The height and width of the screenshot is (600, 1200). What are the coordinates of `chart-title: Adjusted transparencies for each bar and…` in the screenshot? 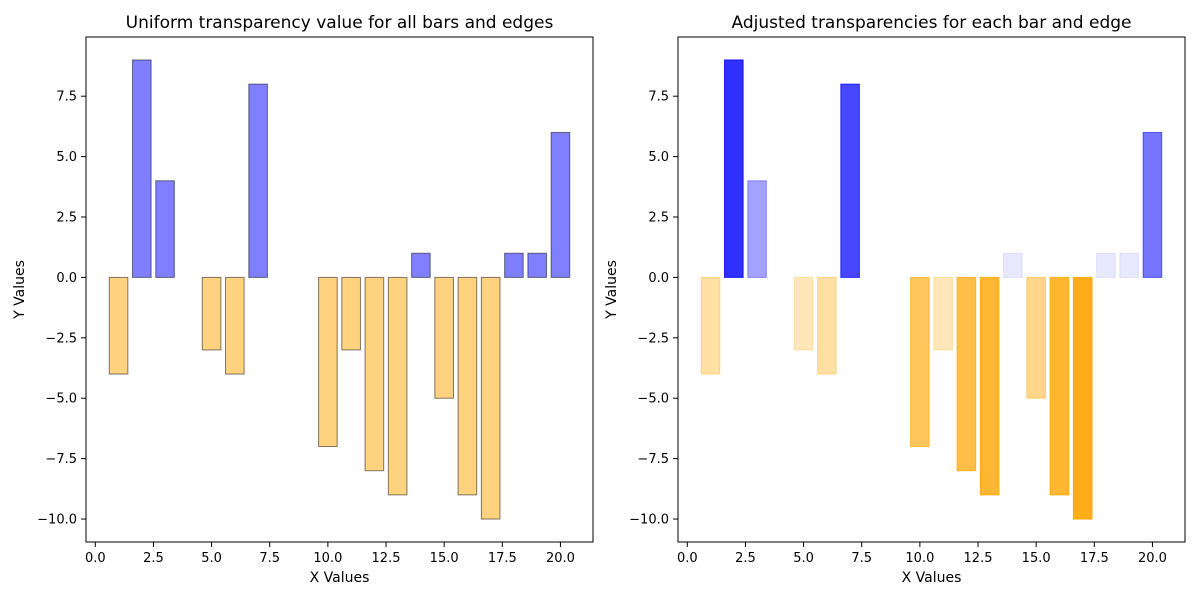 It's located at (931, 23).